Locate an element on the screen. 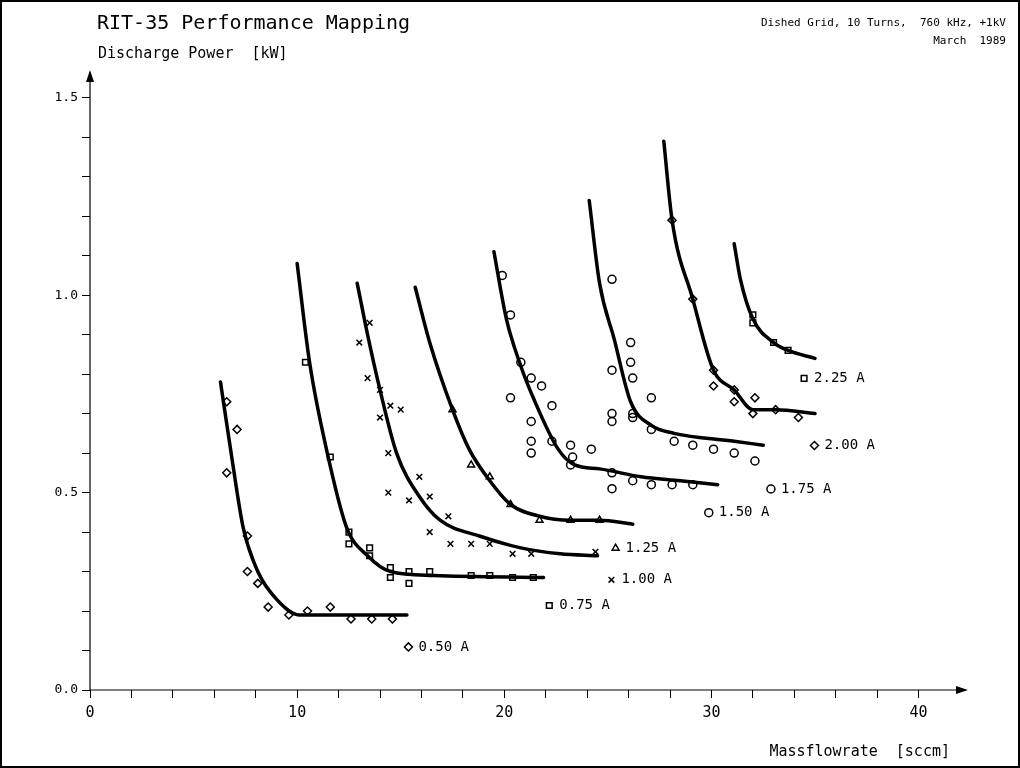  x-tick-label: 0 is located at coordinates (90, 711).